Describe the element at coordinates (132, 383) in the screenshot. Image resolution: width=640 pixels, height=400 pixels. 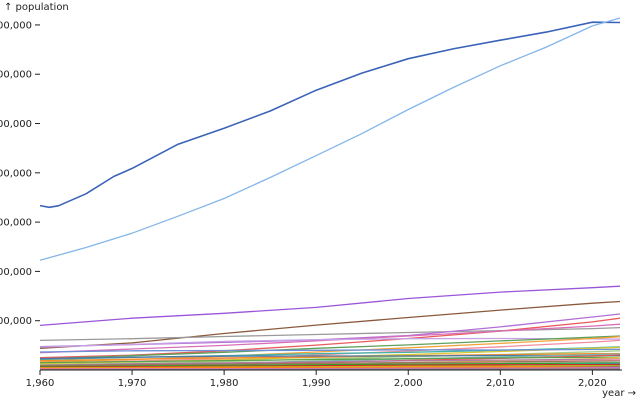
I see `x-tick-label: 1,970` at that location.